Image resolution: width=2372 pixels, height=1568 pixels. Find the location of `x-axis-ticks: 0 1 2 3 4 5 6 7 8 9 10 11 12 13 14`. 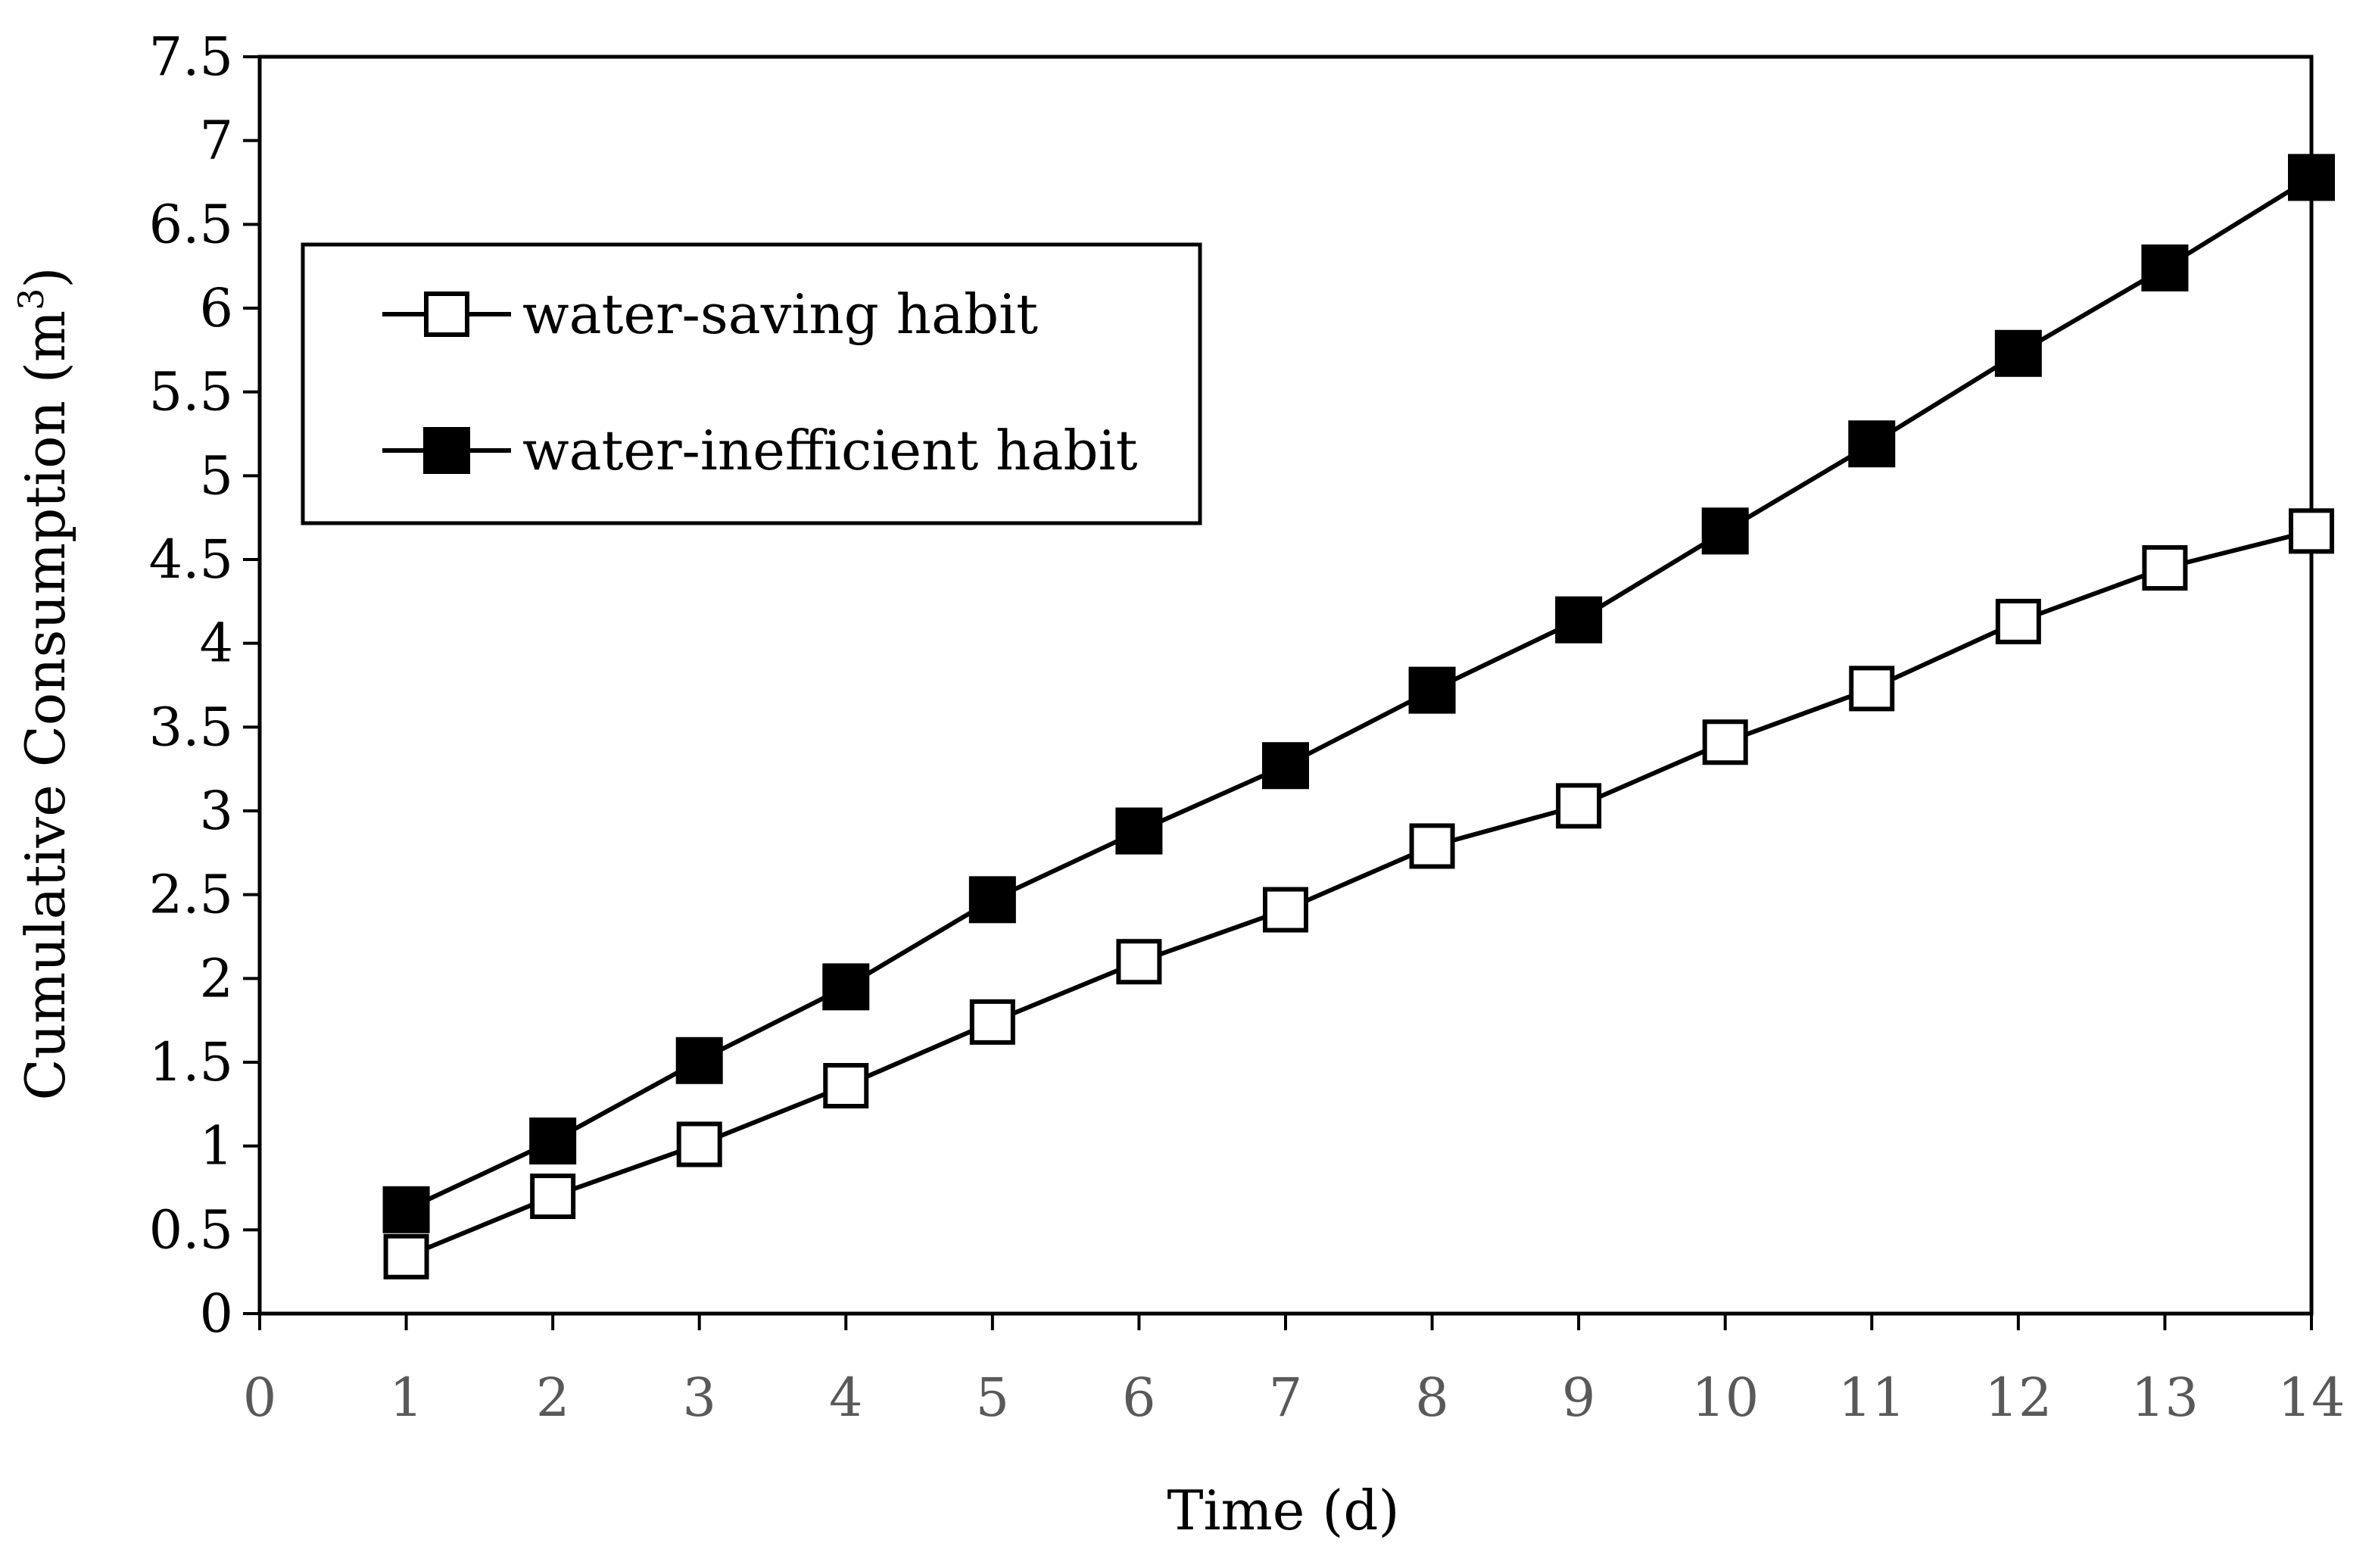

x-axis-ticks: 0 1 2 3 4 5 6 7 8 9 10 11 12 13 14 is located at coordinates (1295, 1371).